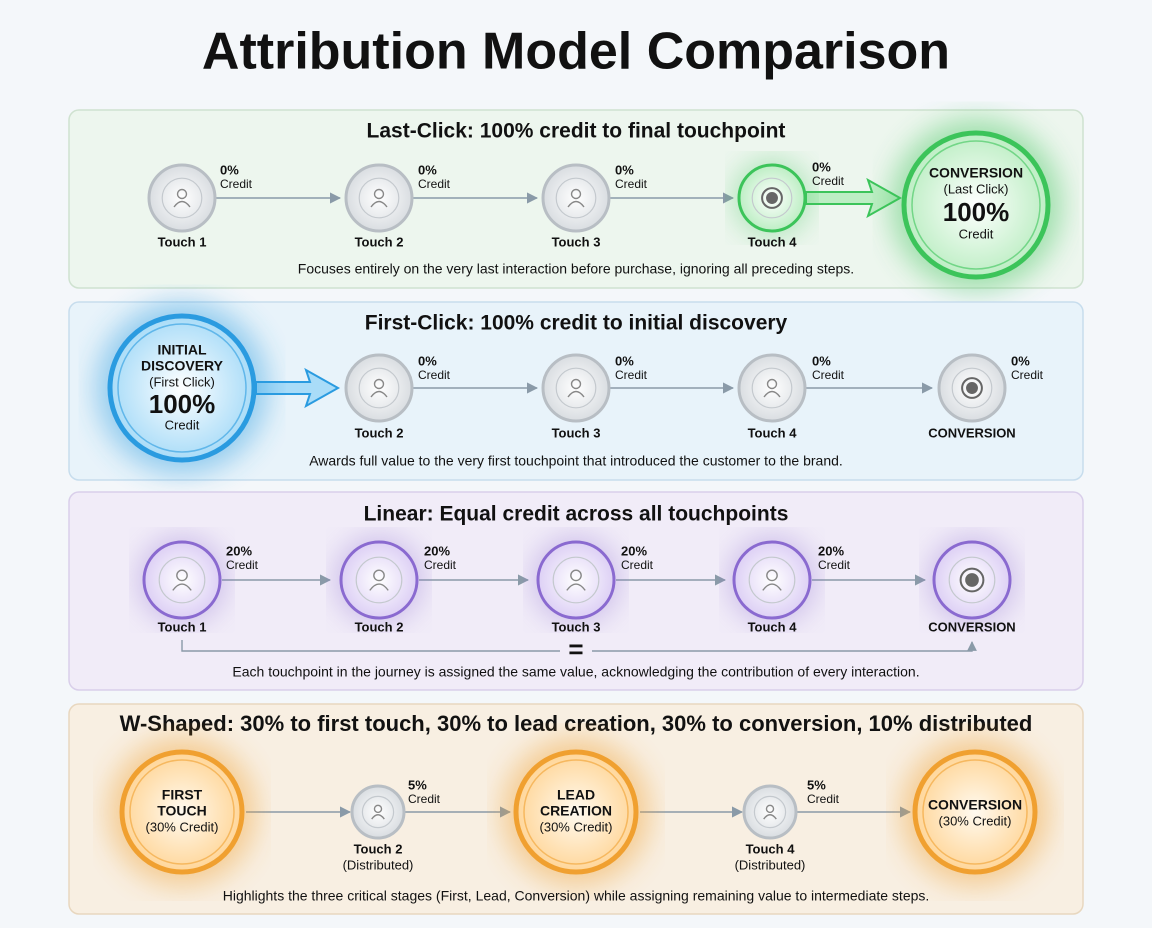 The height and width of the screenshot is (928, 1152). What do you see at coordinates (975, 188) in the screenshot?
I see `node-text: (Last Click)` at bounding box center [975, 188].